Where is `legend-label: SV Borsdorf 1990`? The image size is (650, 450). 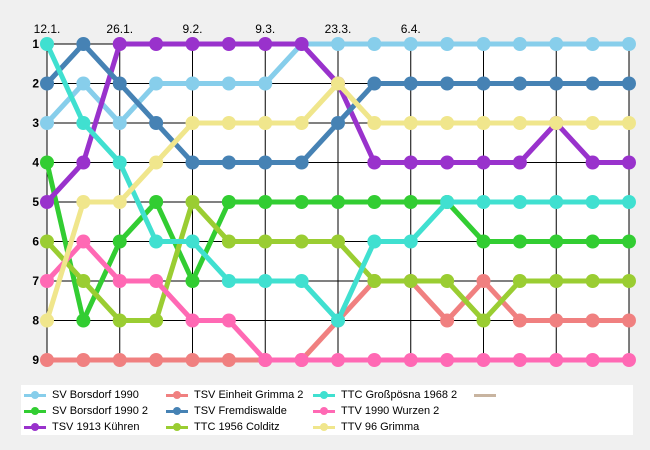 legend-label: SV Borsdorf 1990 is located at coordinates (95, 395).